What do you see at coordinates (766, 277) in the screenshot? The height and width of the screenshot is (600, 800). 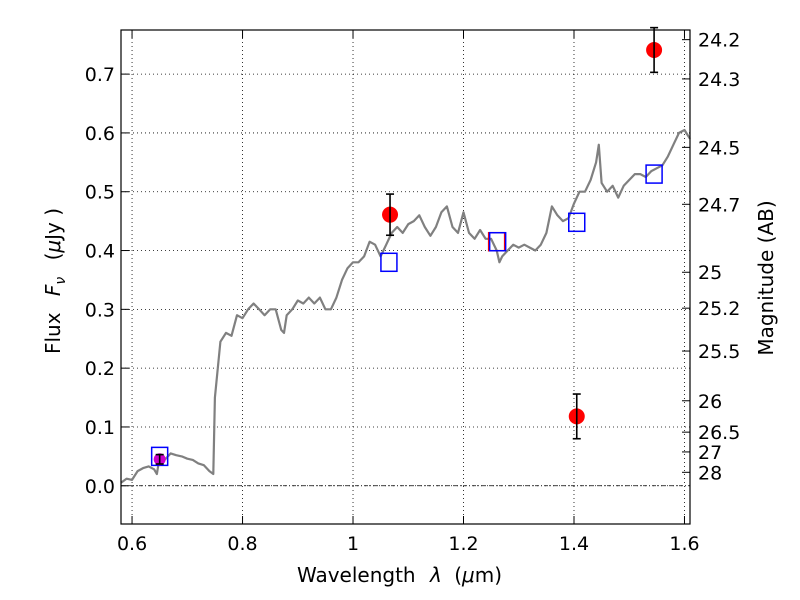 I see `right-axis-label: Magnitude (AB)` at bounding box center [766, 277].